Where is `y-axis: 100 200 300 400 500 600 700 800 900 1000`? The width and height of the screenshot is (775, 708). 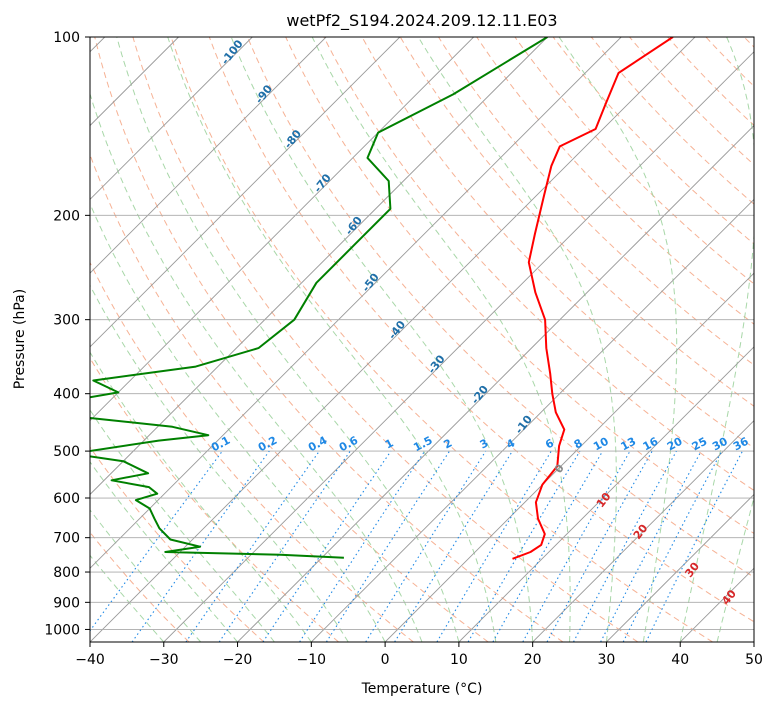
y-axis: 100 200 300 400 500 600 700 800 900 1000 is located at coordinates (67, 334).